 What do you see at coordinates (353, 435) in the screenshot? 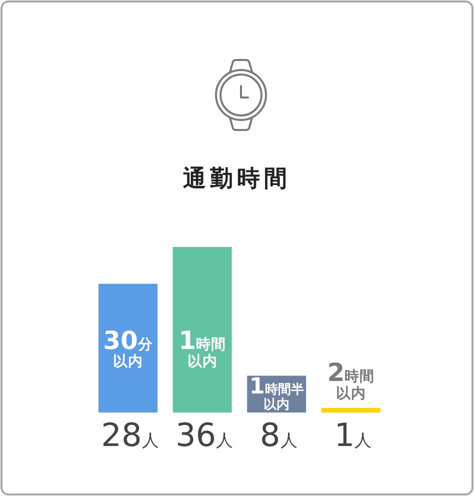
I see `data-label: 1人` at bounding box center [353, 435].